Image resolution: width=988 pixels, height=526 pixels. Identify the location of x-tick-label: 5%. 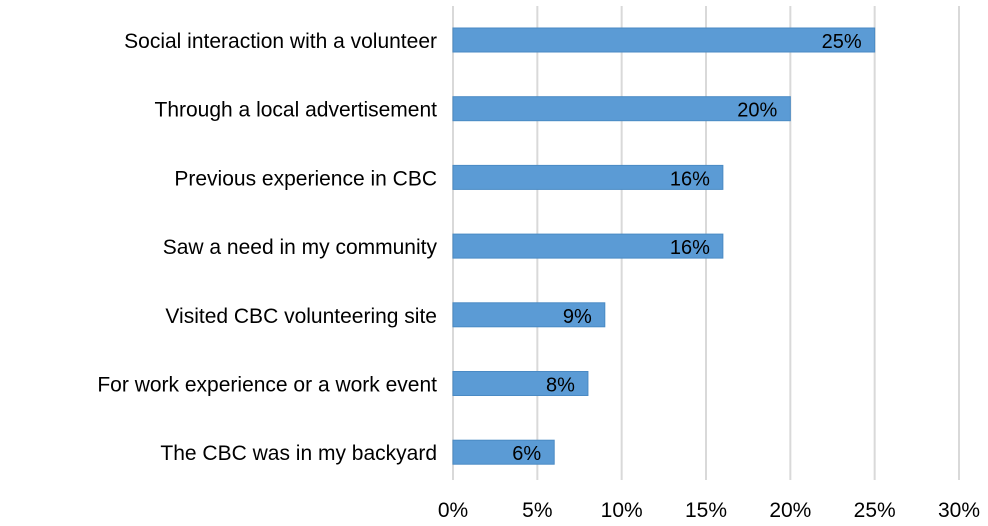
(537, 510).